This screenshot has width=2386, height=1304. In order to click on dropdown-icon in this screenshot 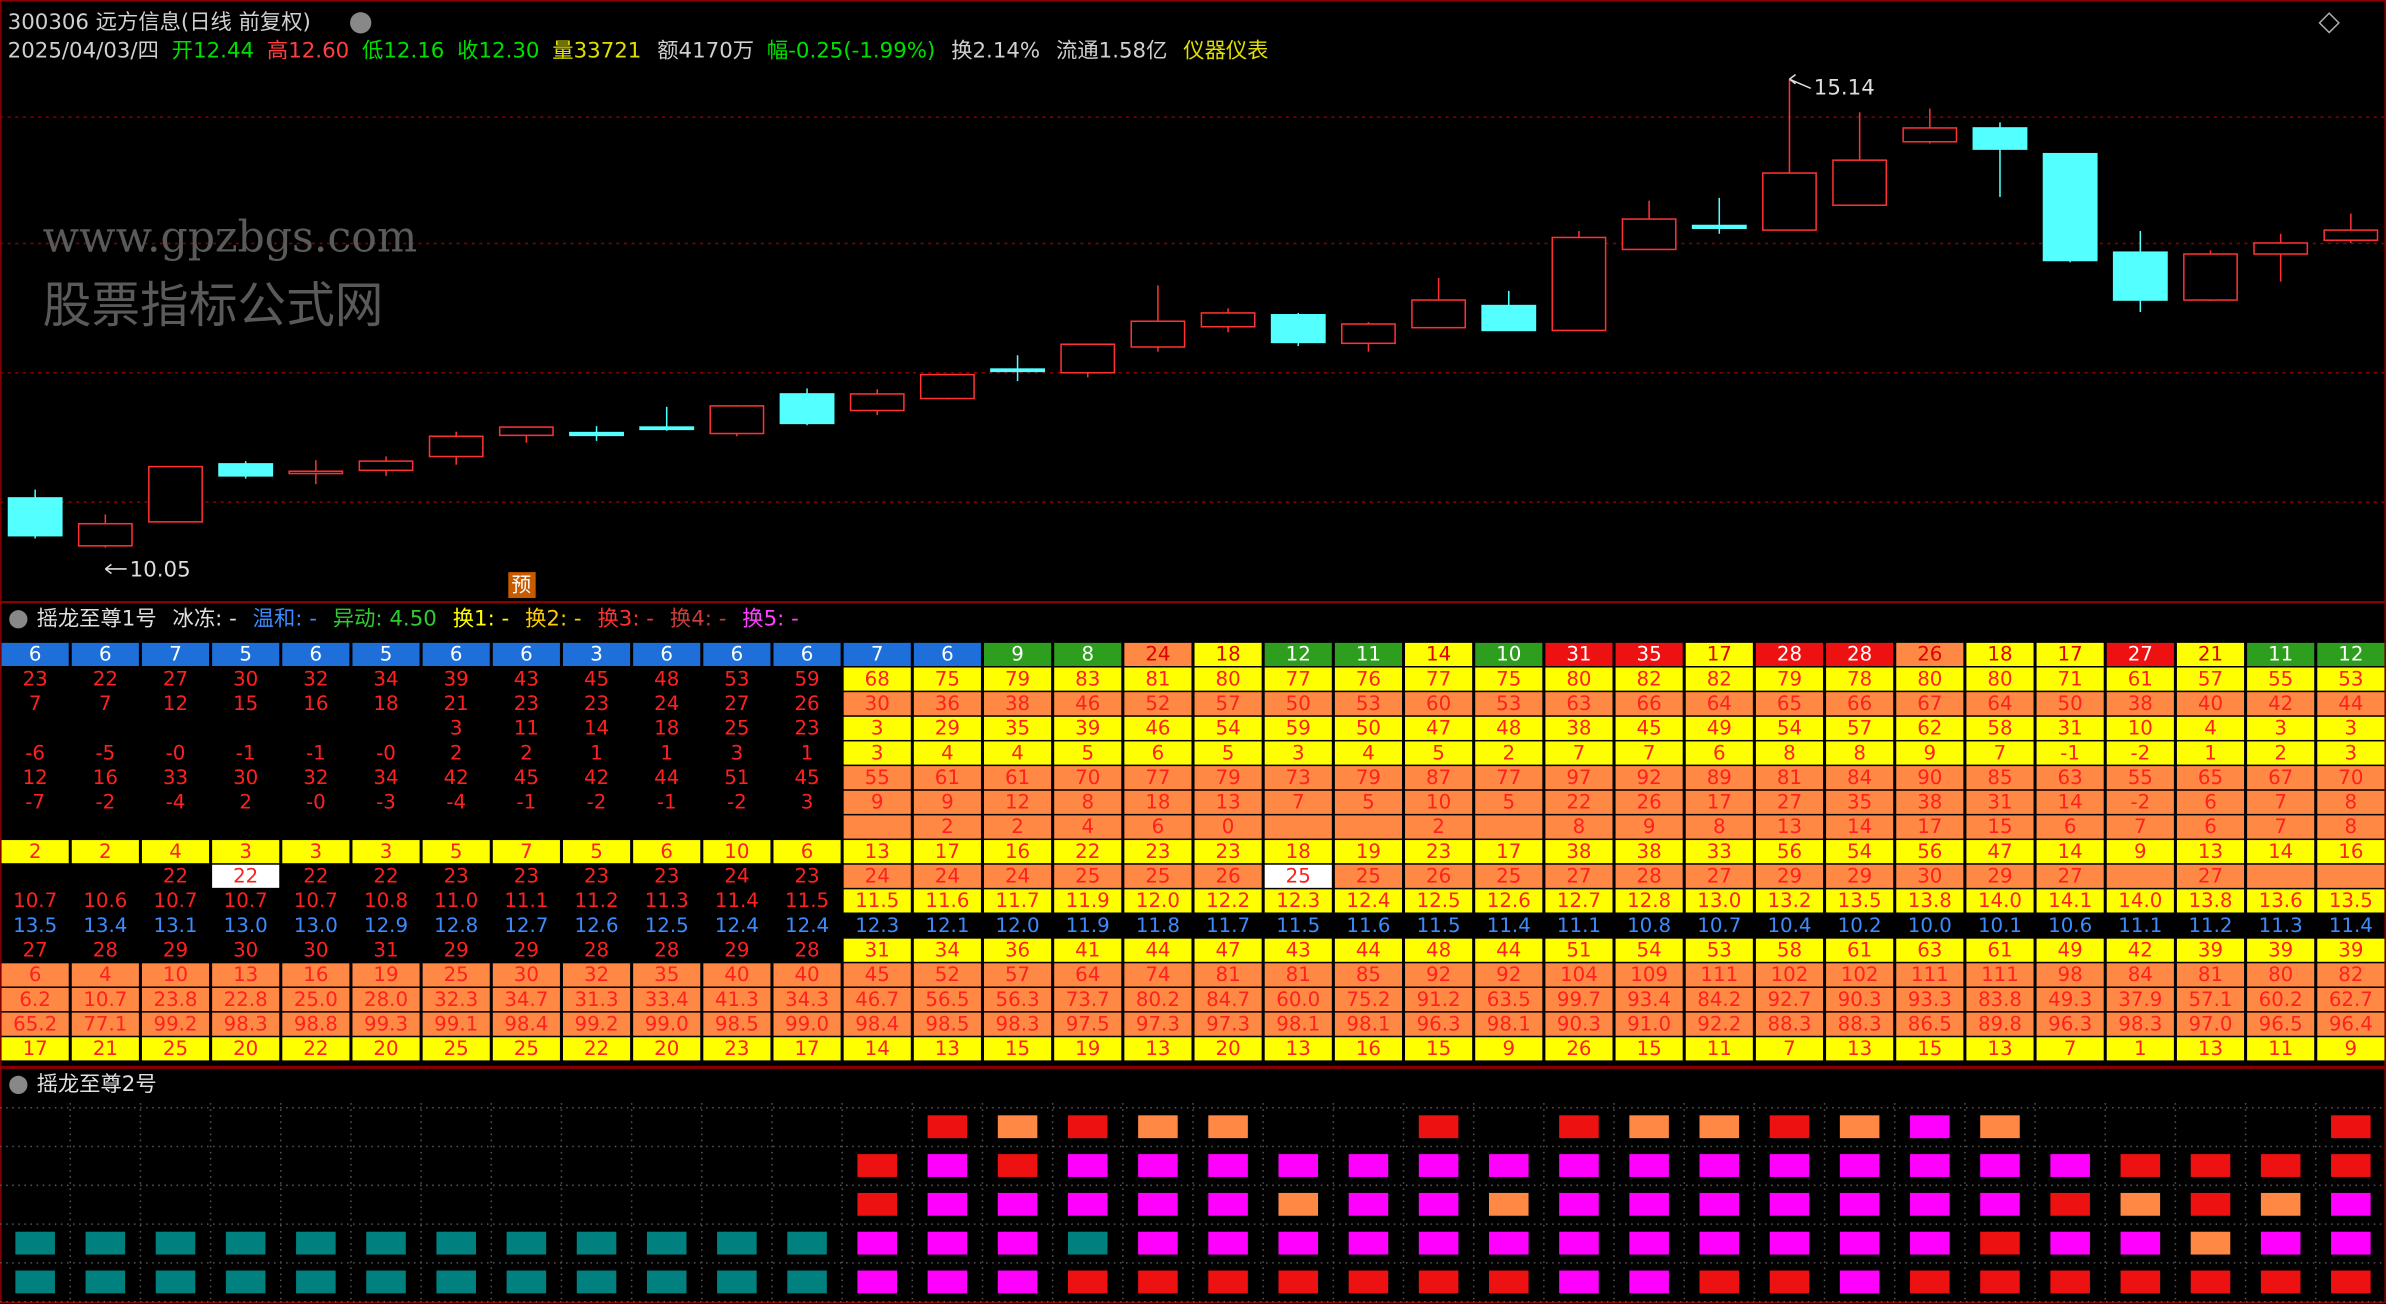, I will do `click(361, 23)`.